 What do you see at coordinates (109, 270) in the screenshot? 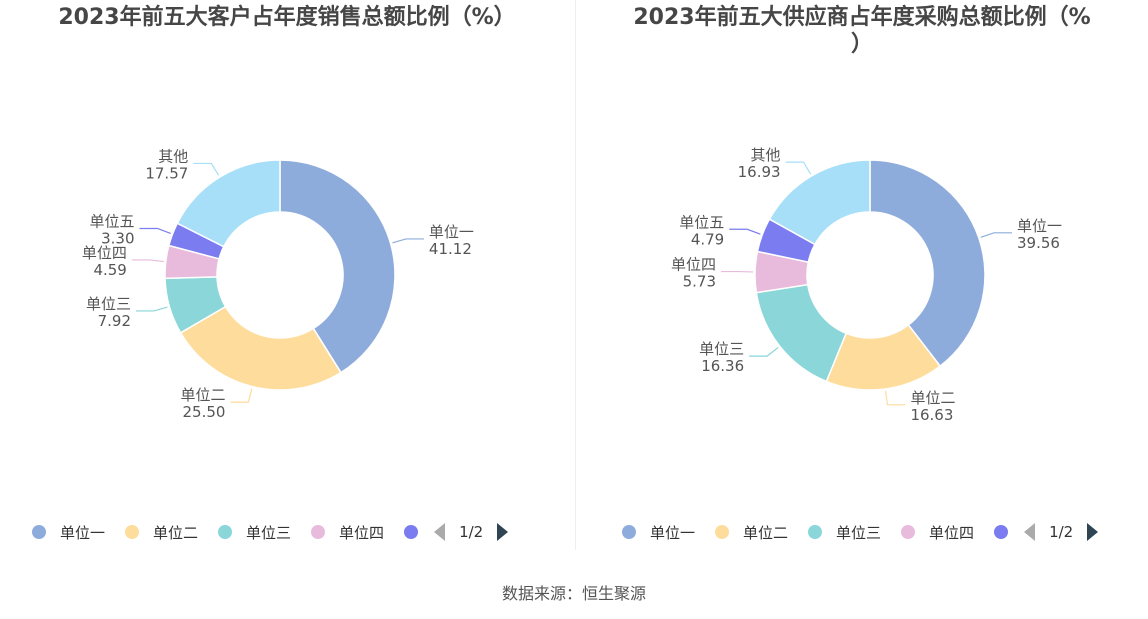
I see `slice-label-value: 4.59` at bounding box center [109, 270].